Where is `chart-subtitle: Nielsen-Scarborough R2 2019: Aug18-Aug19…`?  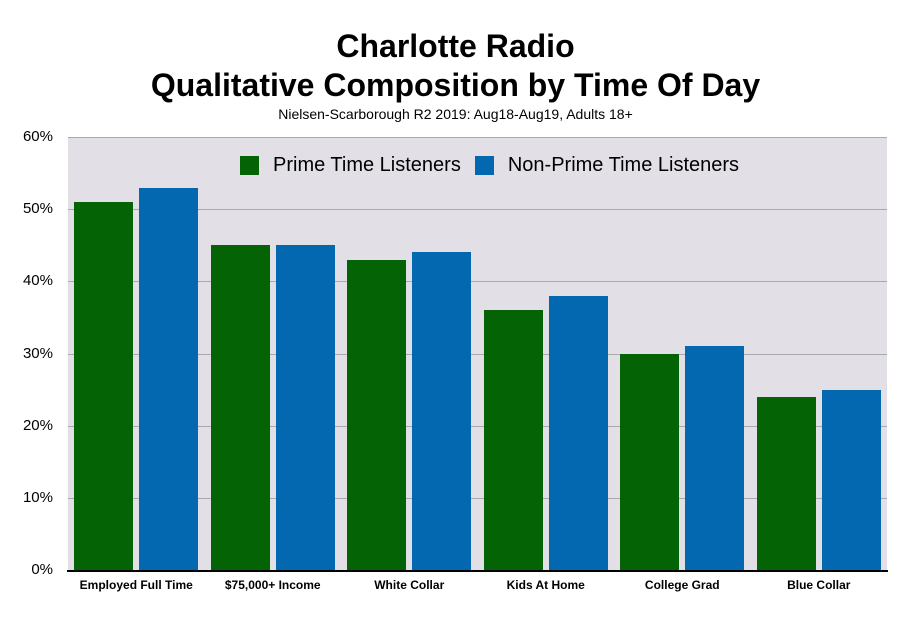 chart-subtitle: Nielsen-Scarborough R2 2019: Aug18-Aug19… is located at coordinates (455, 114).